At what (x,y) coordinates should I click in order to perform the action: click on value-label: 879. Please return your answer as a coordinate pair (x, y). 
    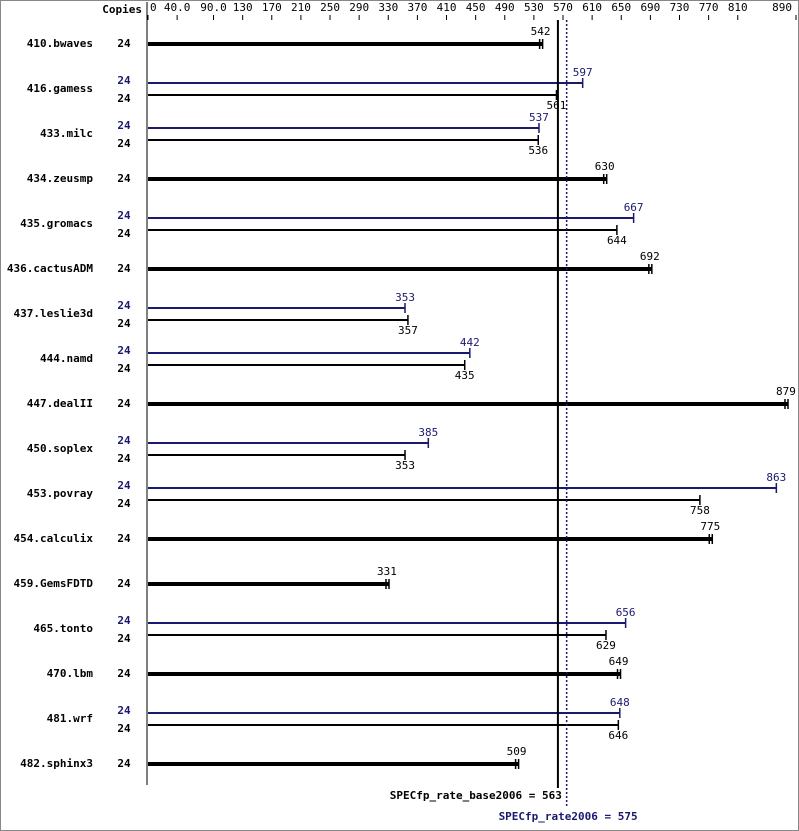
    Looking at the image, I should click on (786, 391).